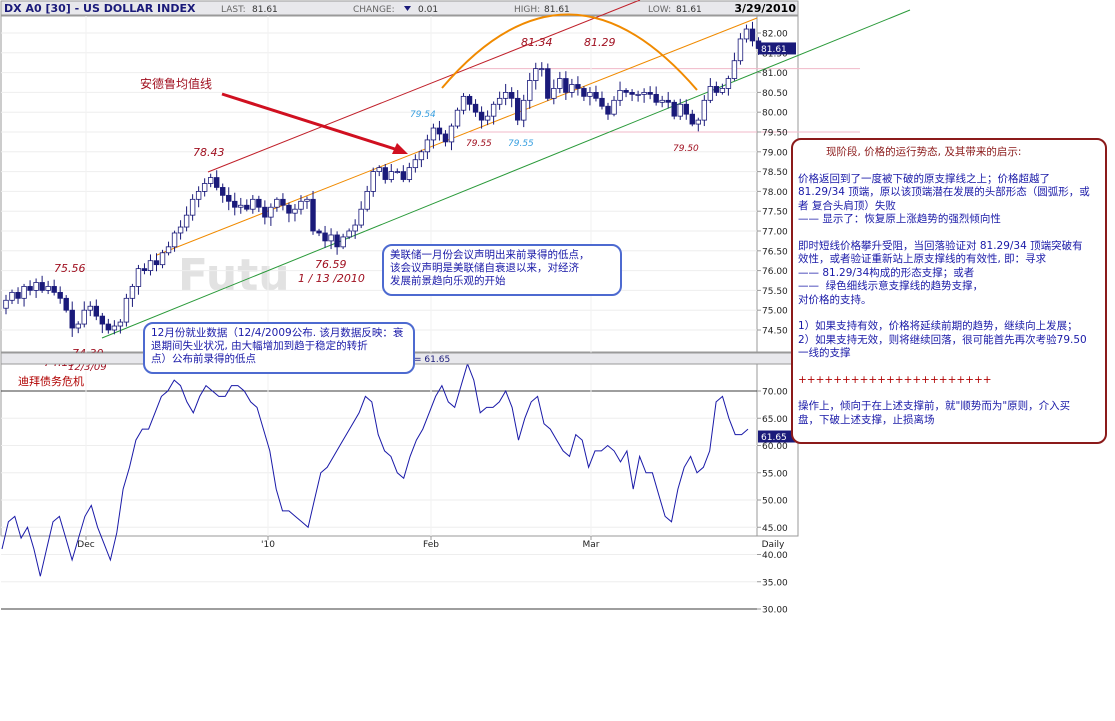 This screenshot has width=1115, height=721. What do you see at coordinates (537, 42) in the screenshot?
I see `price-annotation: 81.34` at bounding box center [537, 42].